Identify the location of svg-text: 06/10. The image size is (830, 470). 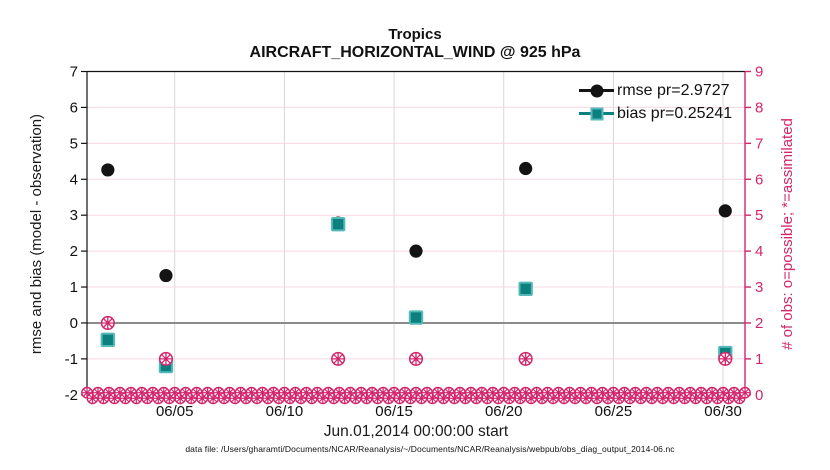
(285, 411).